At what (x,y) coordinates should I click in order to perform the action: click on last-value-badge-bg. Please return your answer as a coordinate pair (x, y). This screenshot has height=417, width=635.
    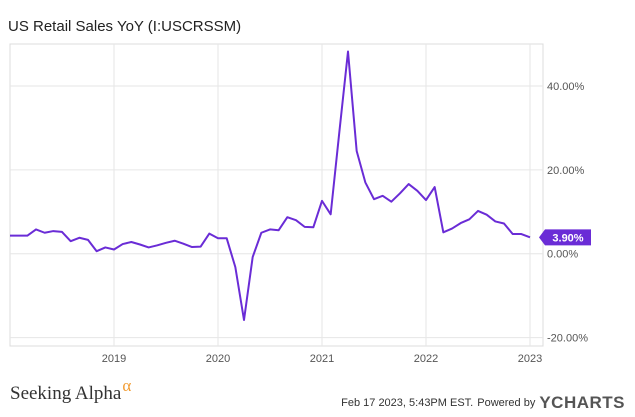
    Looking at the image, I should click on (565, 237).